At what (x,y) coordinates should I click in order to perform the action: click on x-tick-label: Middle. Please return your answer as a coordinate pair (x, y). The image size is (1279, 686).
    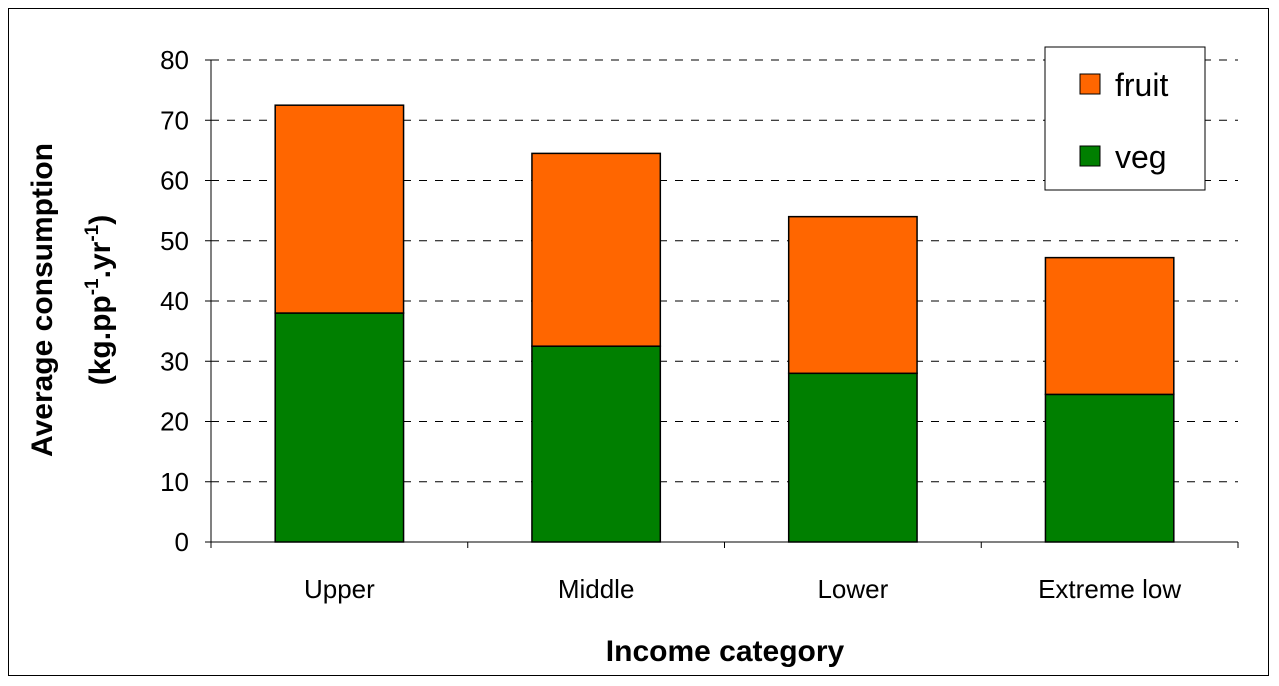
    Looking at the image, I should click on (596, 589).